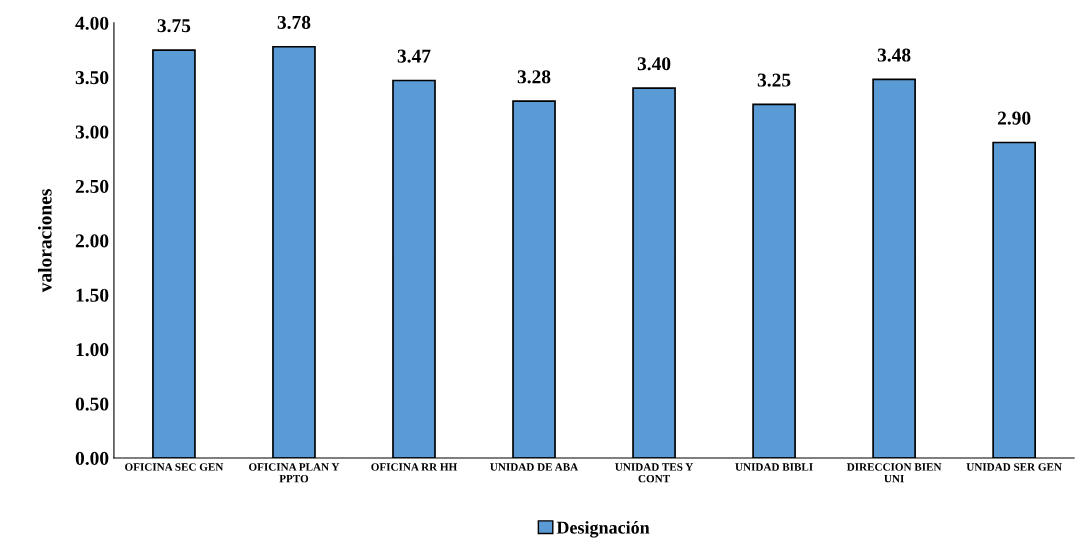  I want to click on data-label: 3.75, so click(174, 26).